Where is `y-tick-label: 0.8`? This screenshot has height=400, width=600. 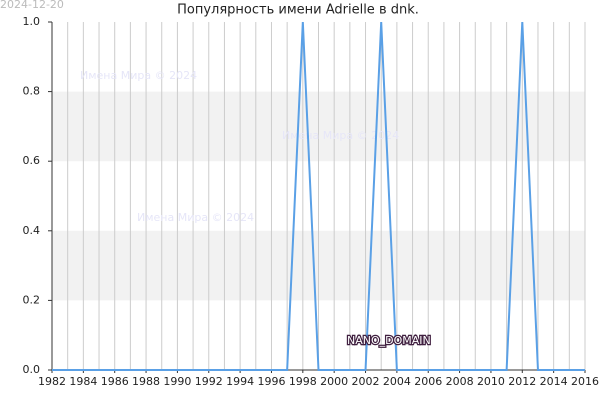
y-tick-label: 0.8 is located at coordinates (32, 91).